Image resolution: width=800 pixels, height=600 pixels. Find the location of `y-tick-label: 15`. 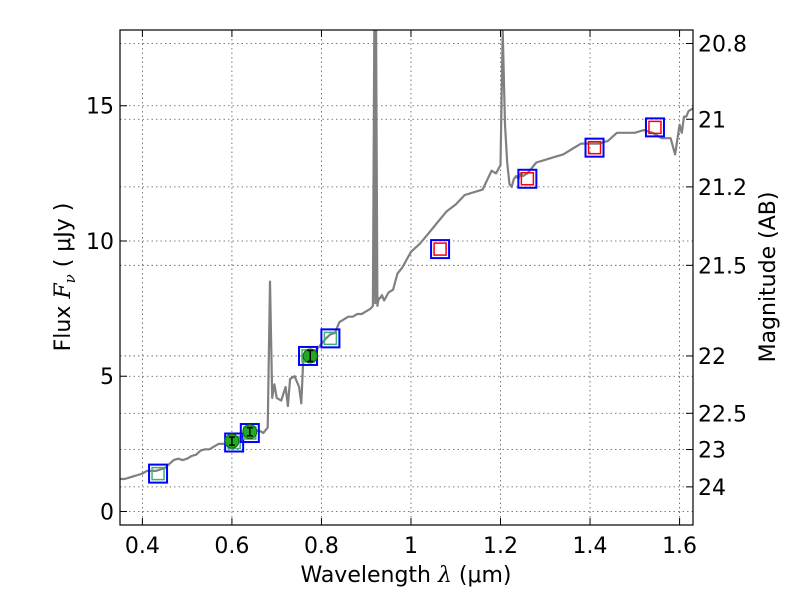

y-tick-label: 15 is located at coordinates (100, 107).